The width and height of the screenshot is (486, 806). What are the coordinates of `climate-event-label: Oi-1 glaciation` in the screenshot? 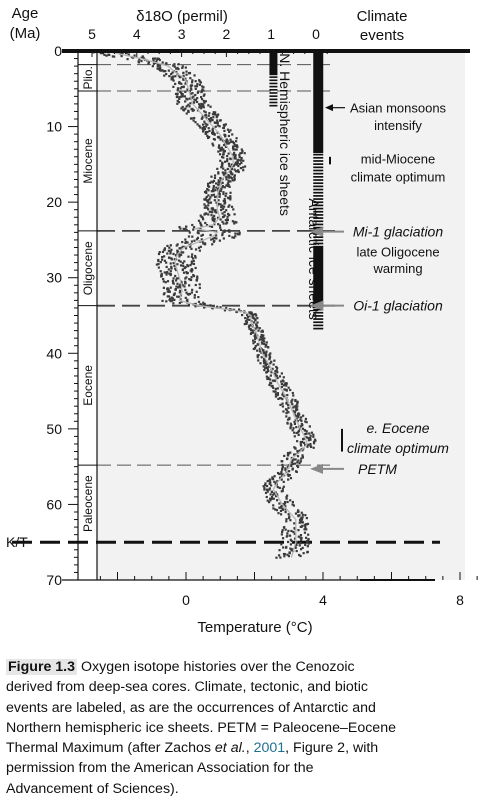 It's located at (398, 306).